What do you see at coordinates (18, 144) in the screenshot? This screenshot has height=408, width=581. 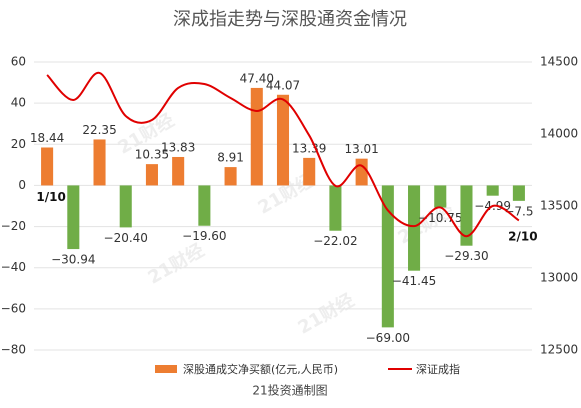 I see `y-tick-label: 20` at bounding box center [18, 144].